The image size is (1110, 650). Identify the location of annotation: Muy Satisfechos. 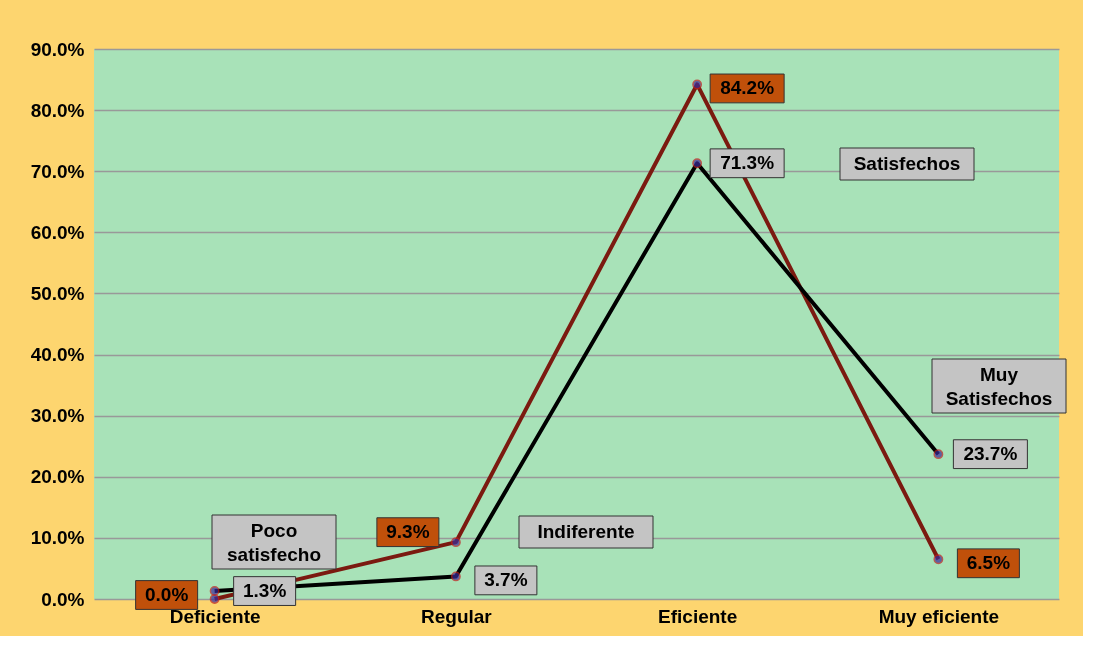
(999, 386).